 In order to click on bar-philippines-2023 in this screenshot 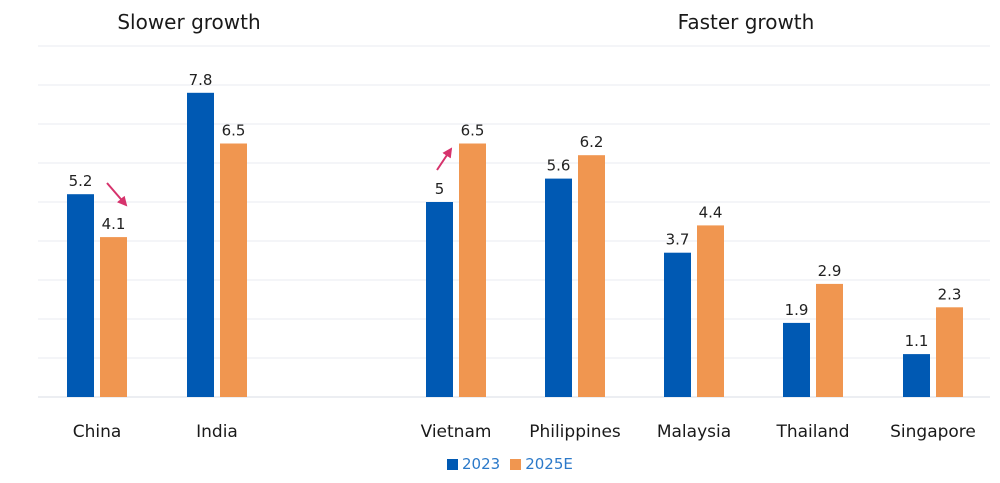, I will do `click(558, 287)`.